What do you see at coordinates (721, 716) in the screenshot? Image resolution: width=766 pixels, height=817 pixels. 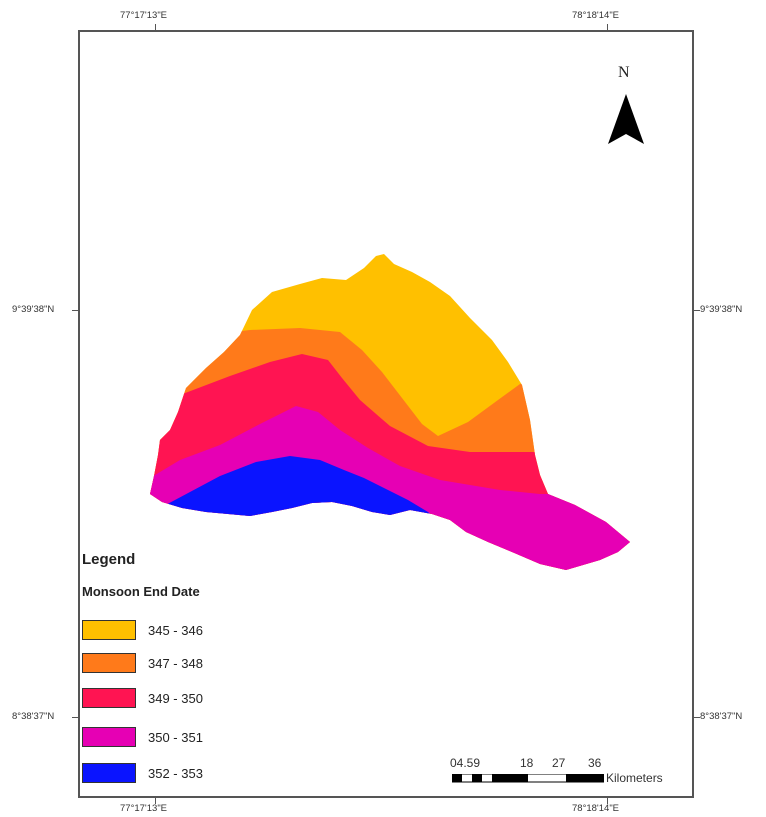 I see `coord-right-lower: 8°38'37"N` at bounding box center [721, 716].